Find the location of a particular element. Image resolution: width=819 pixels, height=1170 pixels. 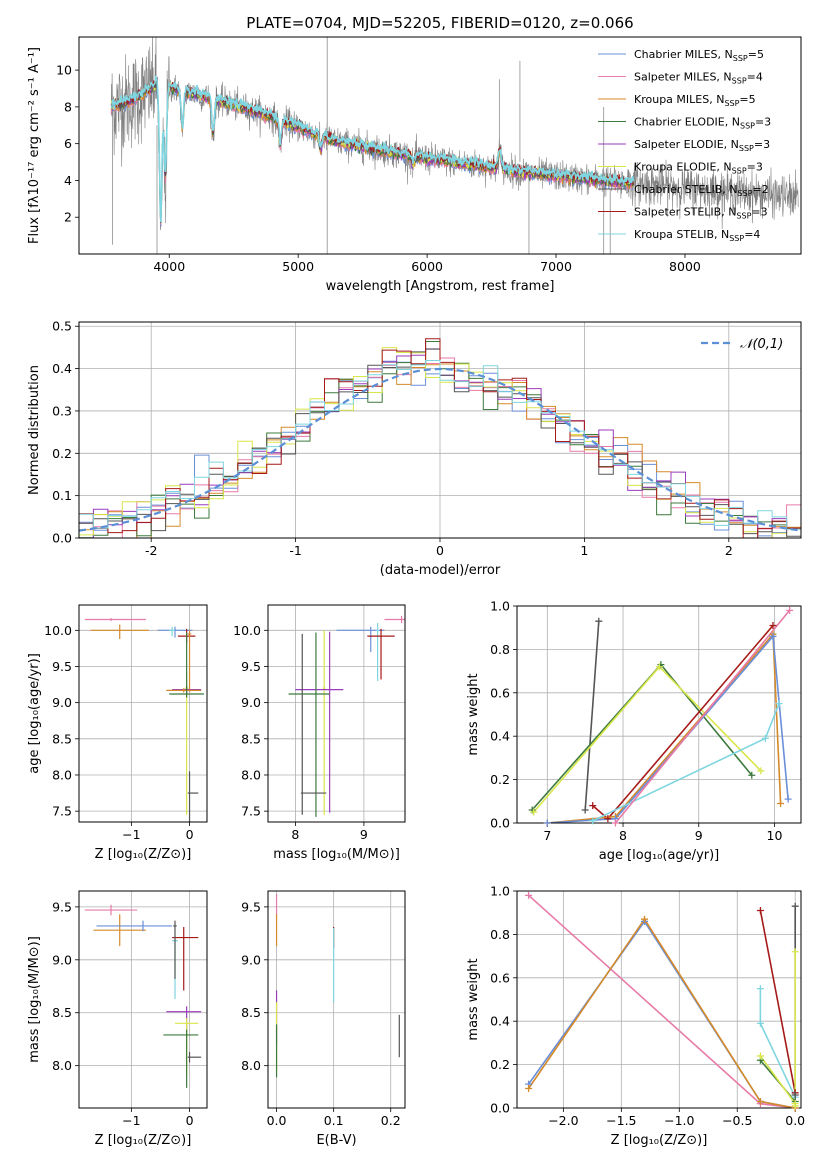

legend-value: =4 is located at coordinates (752, 234).